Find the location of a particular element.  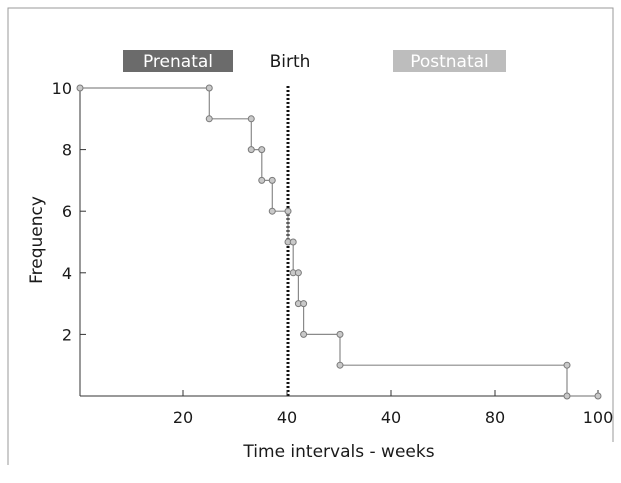

postnatal-band-label: Postnatal is located at coordinates (449, 62).